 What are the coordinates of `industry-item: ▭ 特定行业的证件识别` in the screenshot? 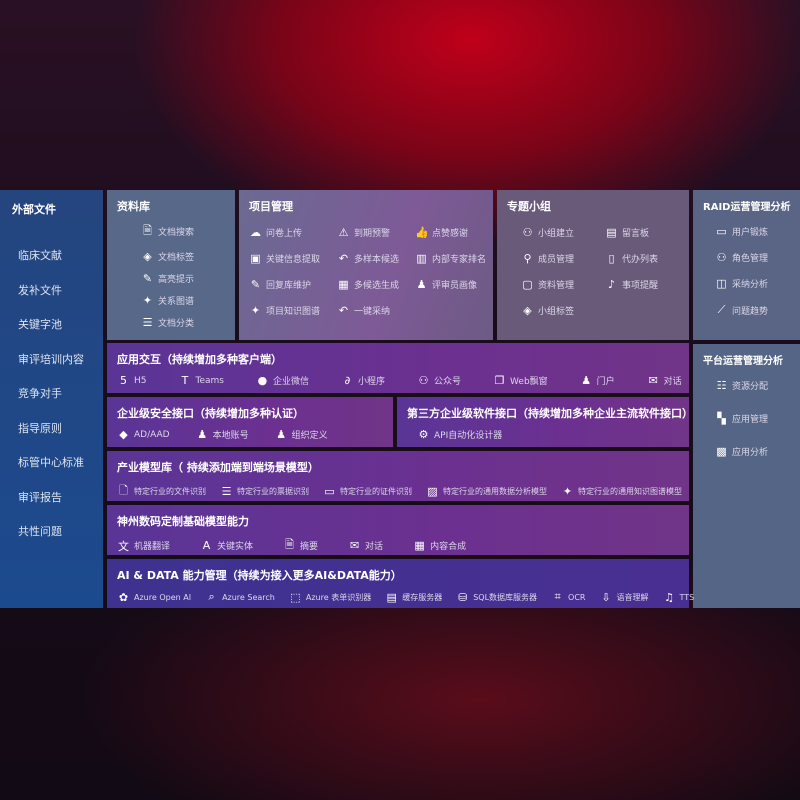 It's located at (367, 491).